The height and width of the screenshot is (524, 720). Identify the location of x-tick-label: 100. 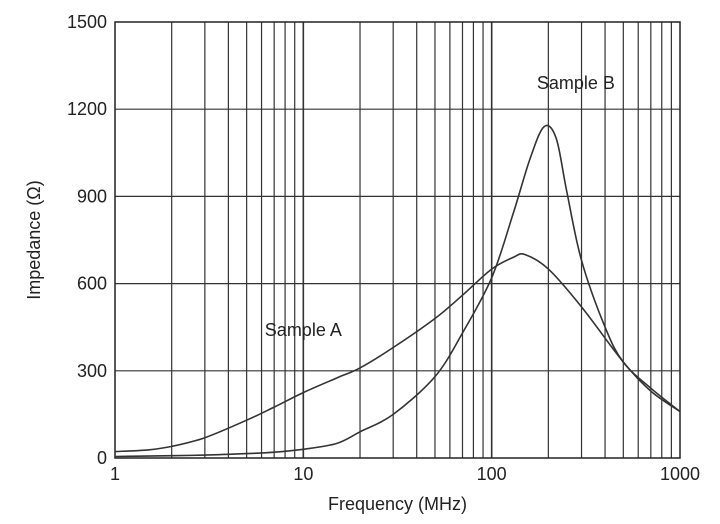
(492, 474).